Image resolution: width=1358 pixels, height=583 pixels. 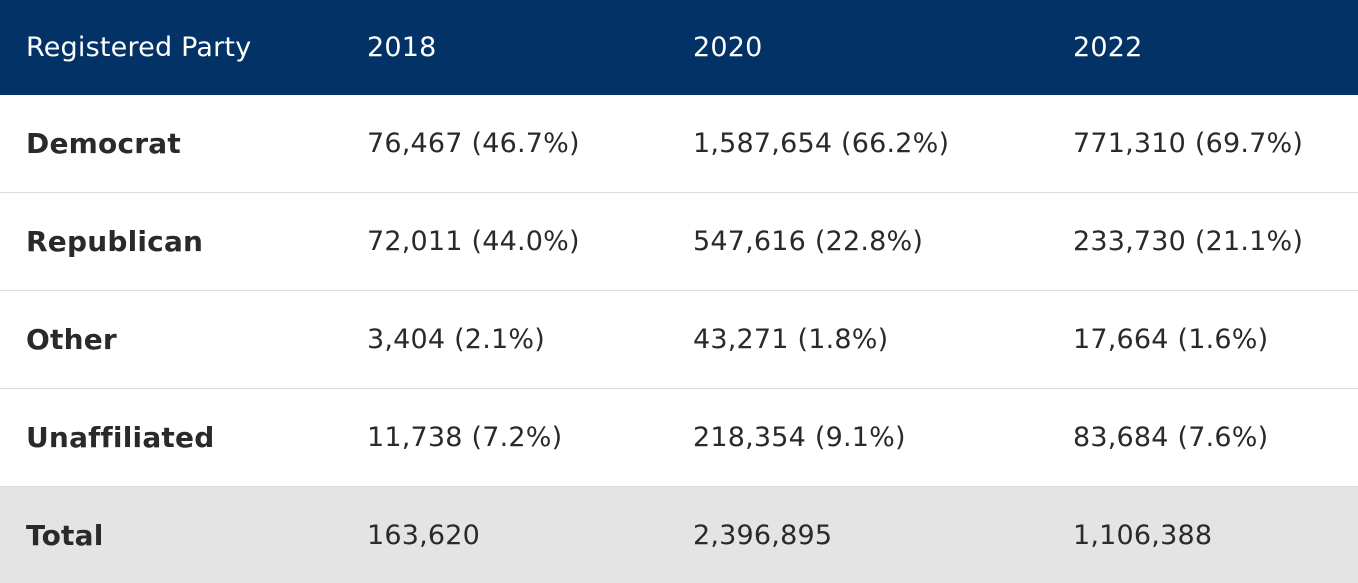 I want to click on row-label-total: Total, so click(x=65, y=535).